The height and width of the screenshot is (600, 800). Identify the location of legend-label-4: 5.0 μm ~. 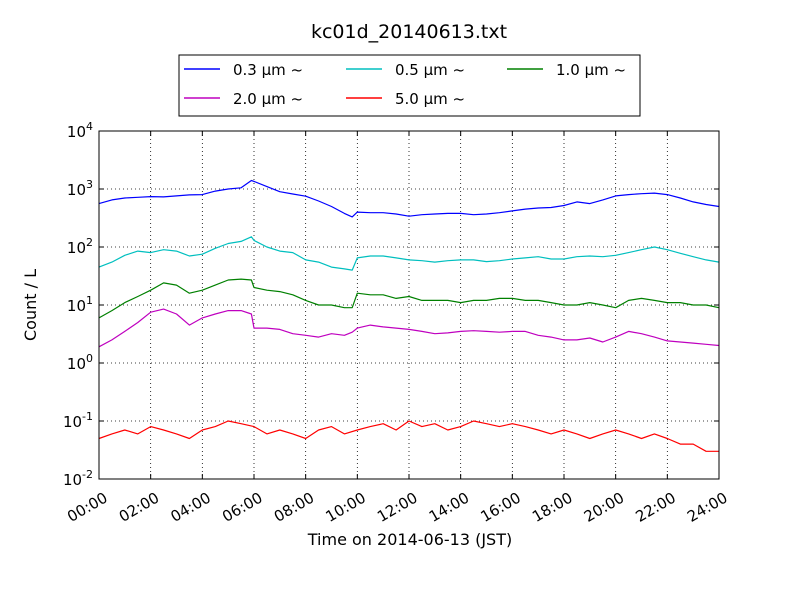
(430, 99).